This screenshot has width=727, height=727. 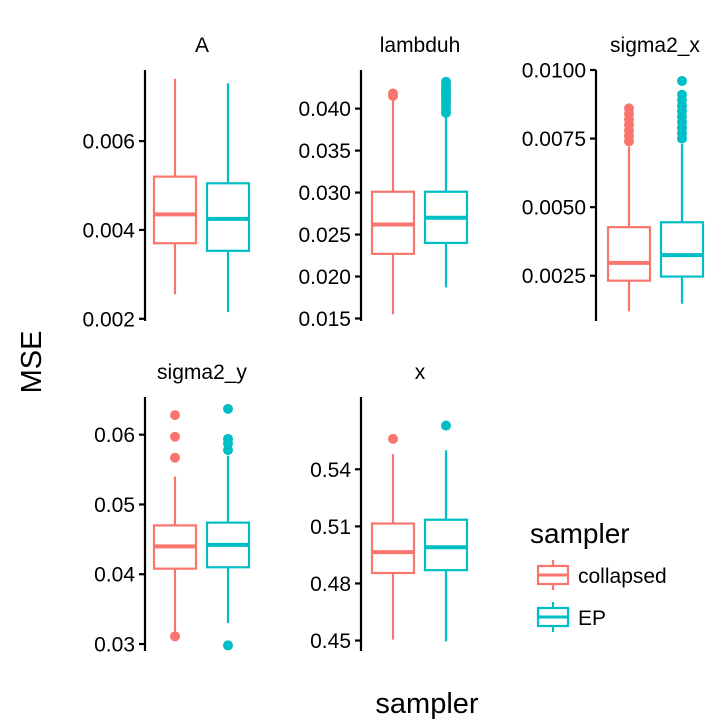 I want to click on facet-lambduh: lambduh 0.015 0.020 0.025 0.030 0.035 0.040, so click(x=383, y=182).